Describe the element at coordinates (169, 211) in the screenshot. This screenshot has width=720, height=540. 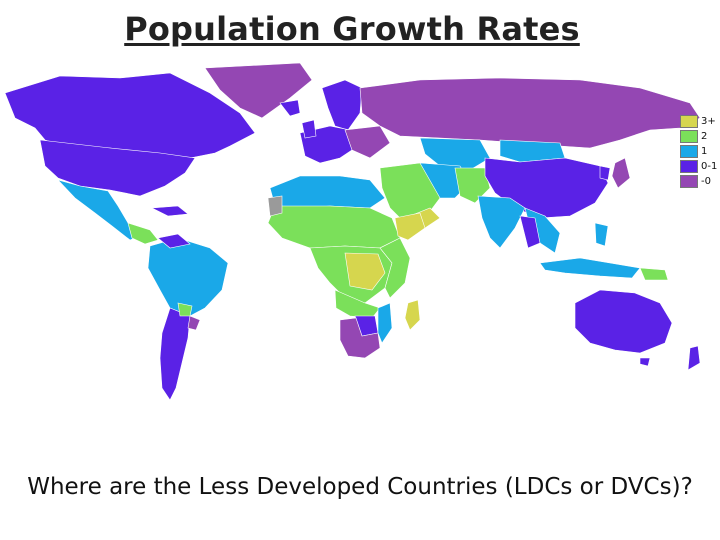
I see `region-caribbean` at that location.